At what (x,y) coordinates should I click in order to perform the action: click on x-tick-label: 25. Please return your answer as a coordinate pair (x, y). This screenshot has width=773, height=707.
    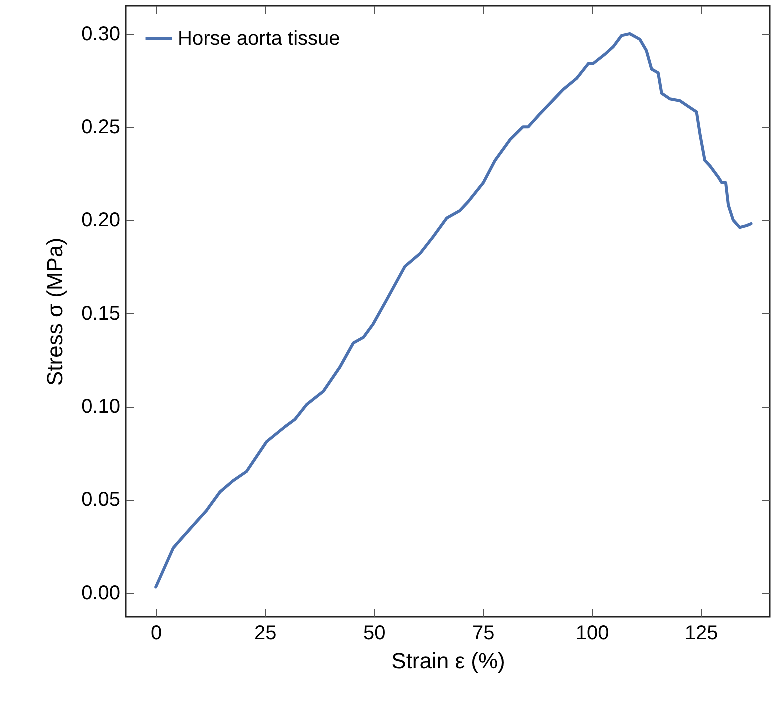
    Looking at the image, I should click on (265, 633).